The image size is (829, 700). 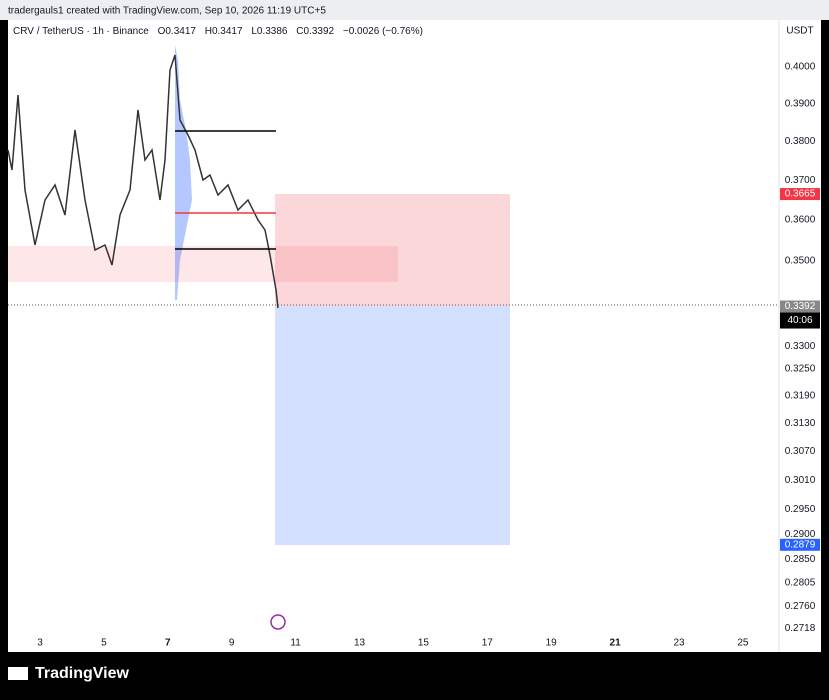 What do you see at coordinates (800, 220) in the screenshot?
I see `price-label: 0.3600` at bounding box center [800, 220].